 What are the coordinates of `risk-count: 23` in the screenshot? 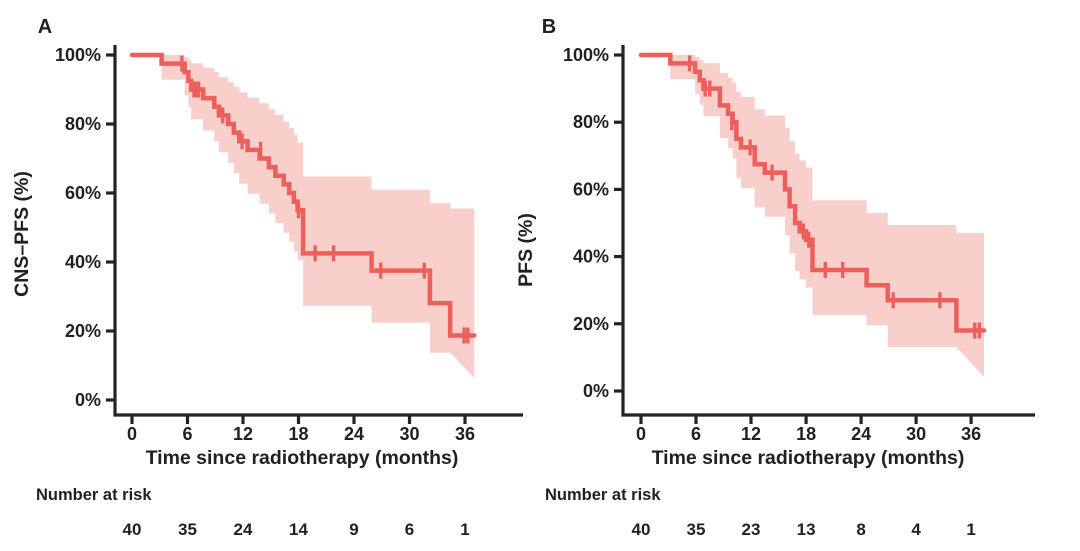 It's located at (751, 529).